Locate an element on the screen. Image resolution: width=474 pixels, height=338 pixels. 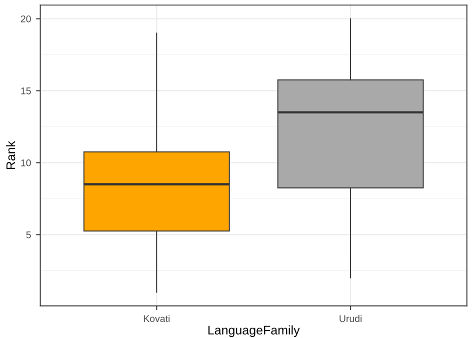
y-tick-label: 15 is located at coordinates (26, 91).